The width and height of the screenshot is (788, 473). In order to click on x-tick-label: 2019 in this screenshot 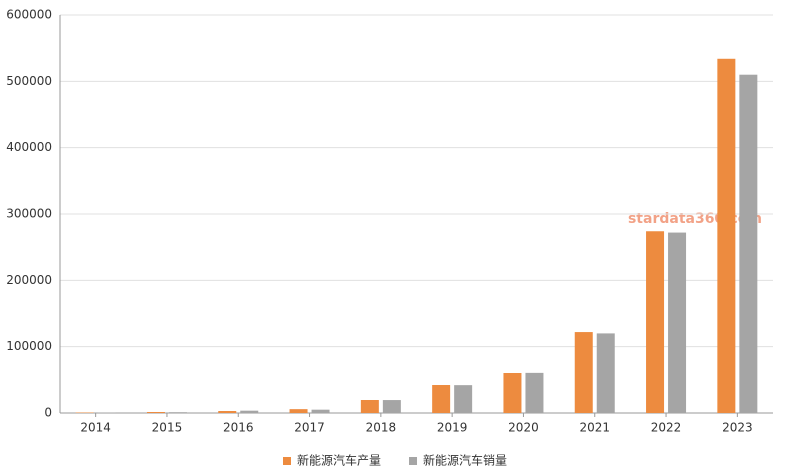, I will do `click(452, 428)`.